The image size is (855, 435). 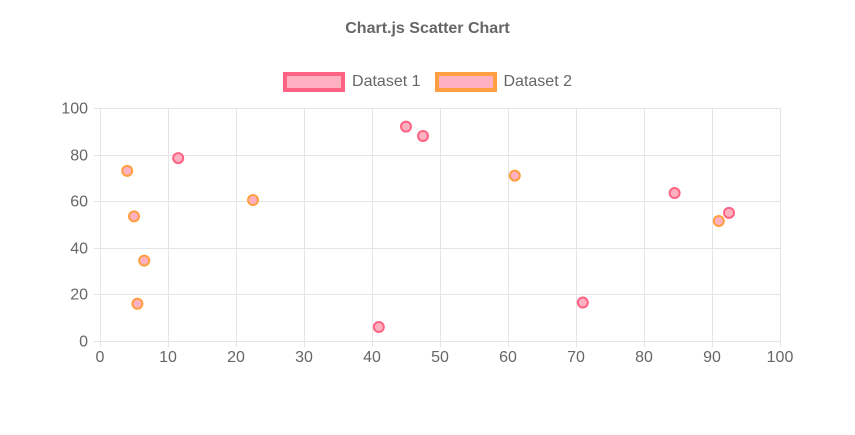 I want to click on x-tick-label: 90, so click(x=712, y=357).